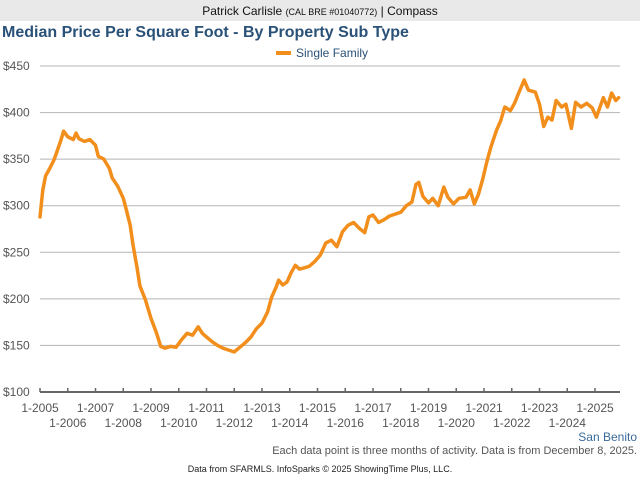  I want to click on x-tick-label: 1-2023, so click(540, 408).